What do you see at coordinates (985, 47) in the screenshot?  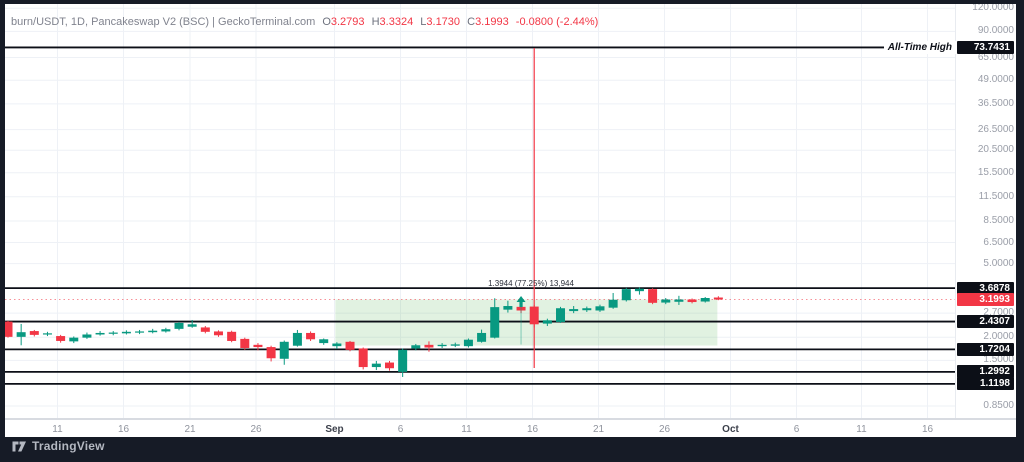 I see `price-level-badge: 73.7431` at bounding box center [985, 47].